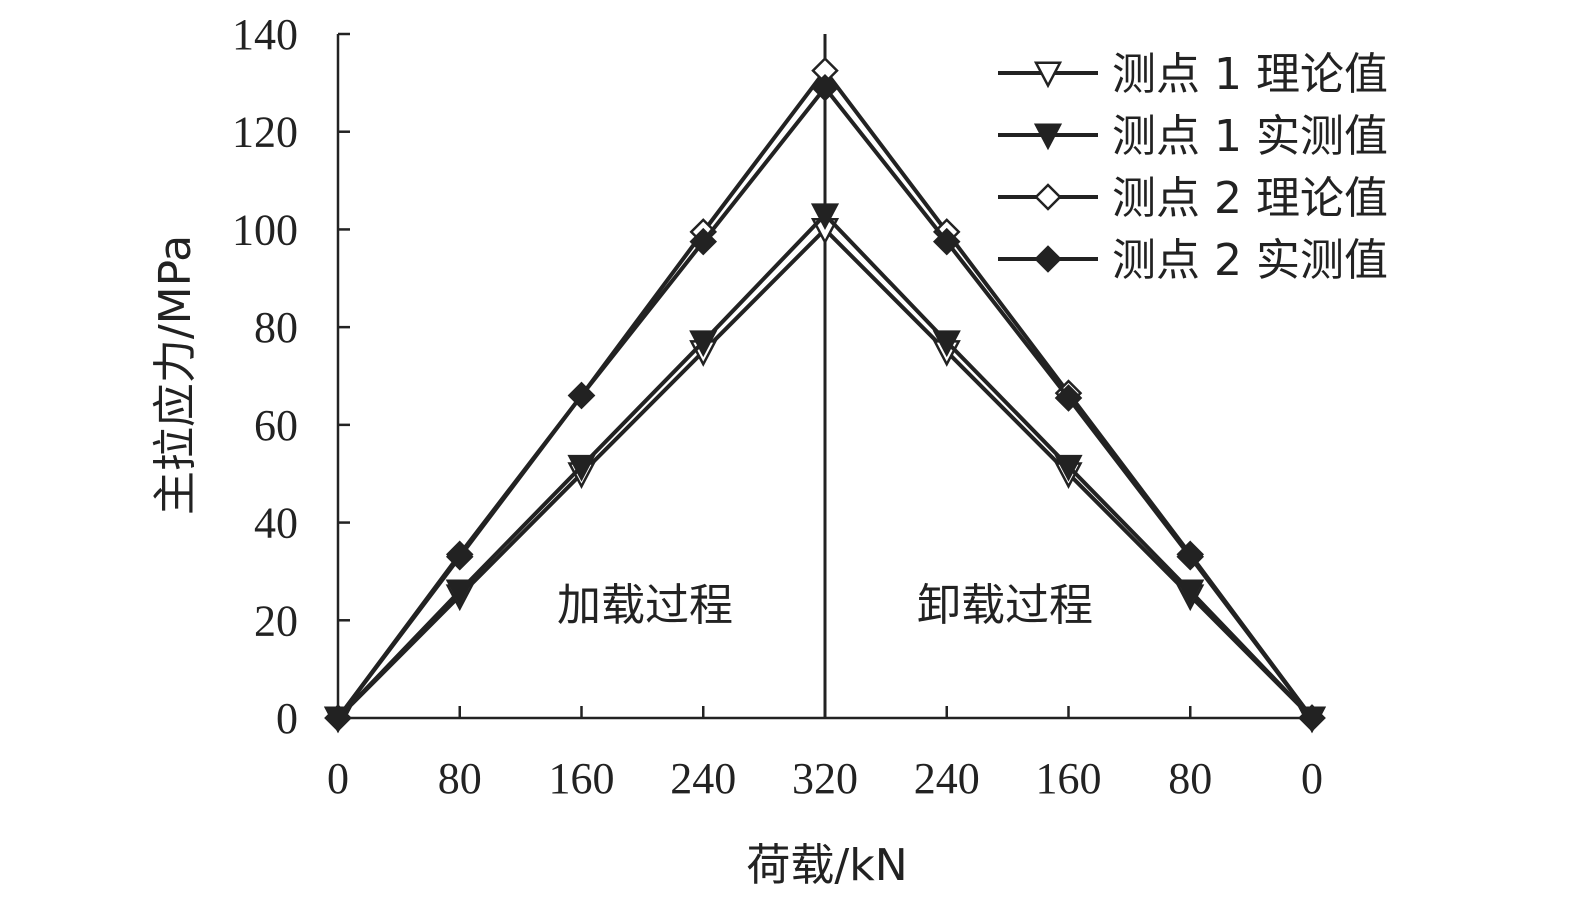 The height and width of the screenshot is (900, 1575). Describe the element at coordinates (1250, 260) in the screenshot. I see `legend-label: 测点 2 实测值` at that location.